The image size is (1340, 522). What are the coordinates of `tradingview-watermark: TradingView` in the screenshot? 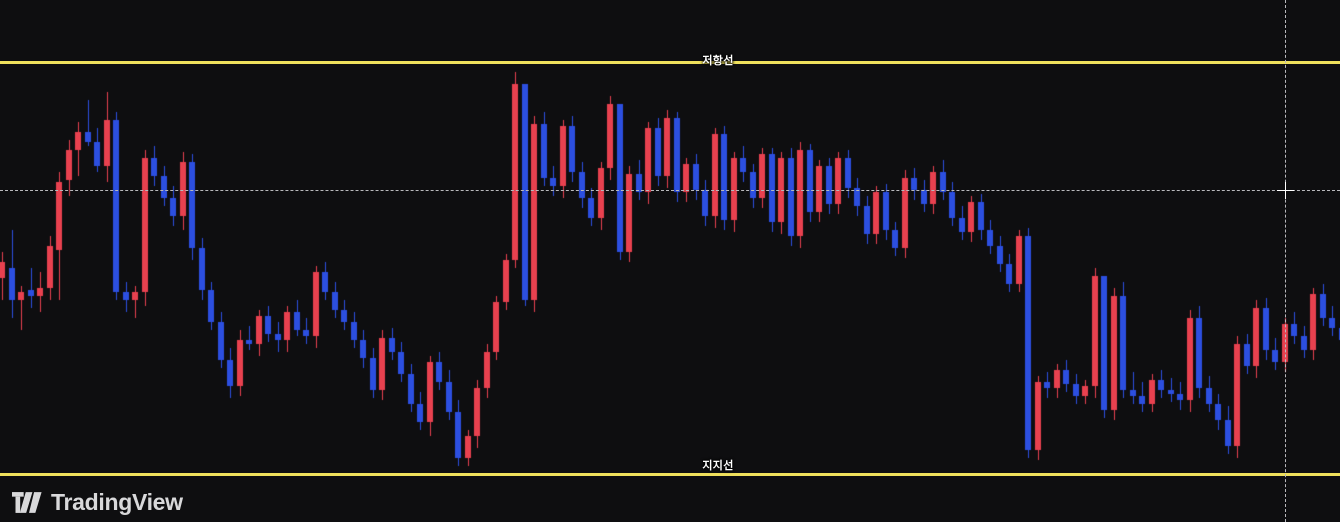 It's located at (97, 502).